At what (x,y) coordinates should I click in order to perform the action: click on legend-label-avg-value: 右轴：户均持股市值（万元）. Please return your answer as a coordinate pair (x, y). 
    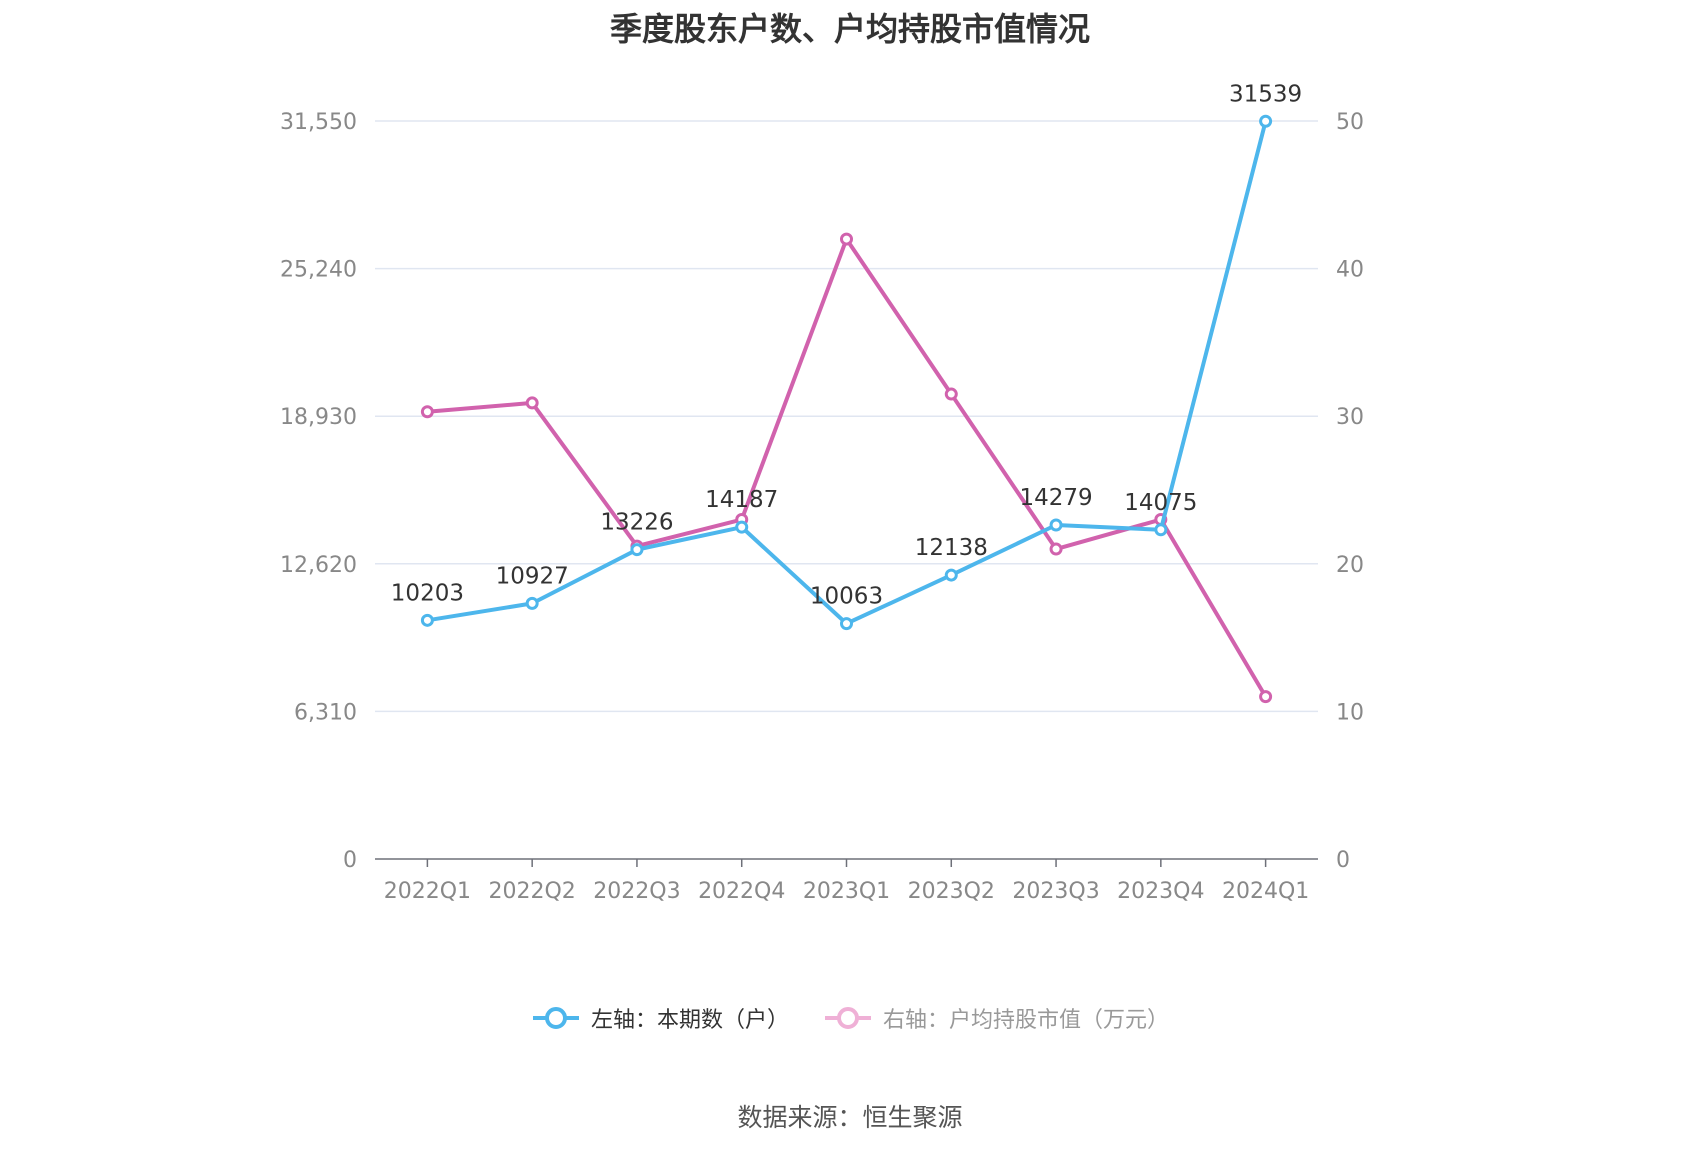
    Looking at the image, I should click on (1026, 1020).